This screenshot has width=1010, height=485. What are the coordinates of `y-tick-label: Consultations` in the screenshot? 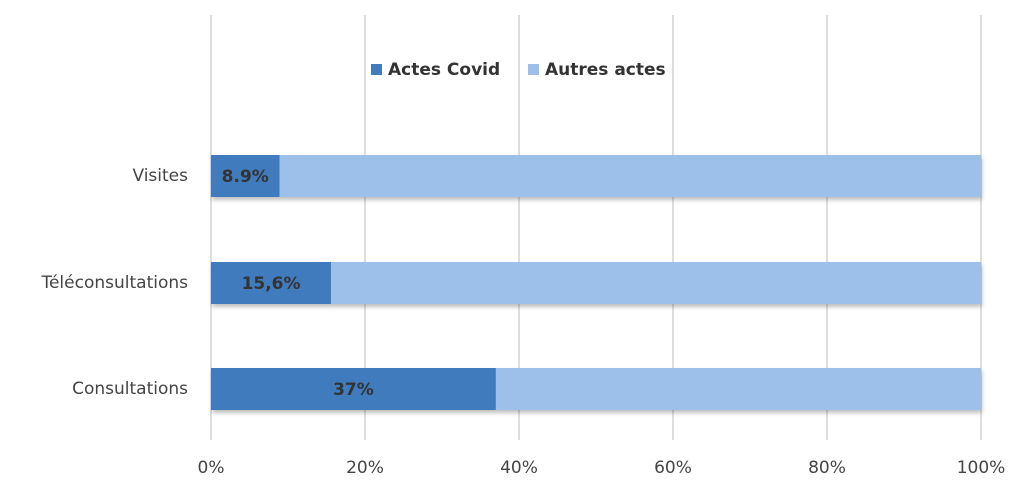 It's located at (130, 389).